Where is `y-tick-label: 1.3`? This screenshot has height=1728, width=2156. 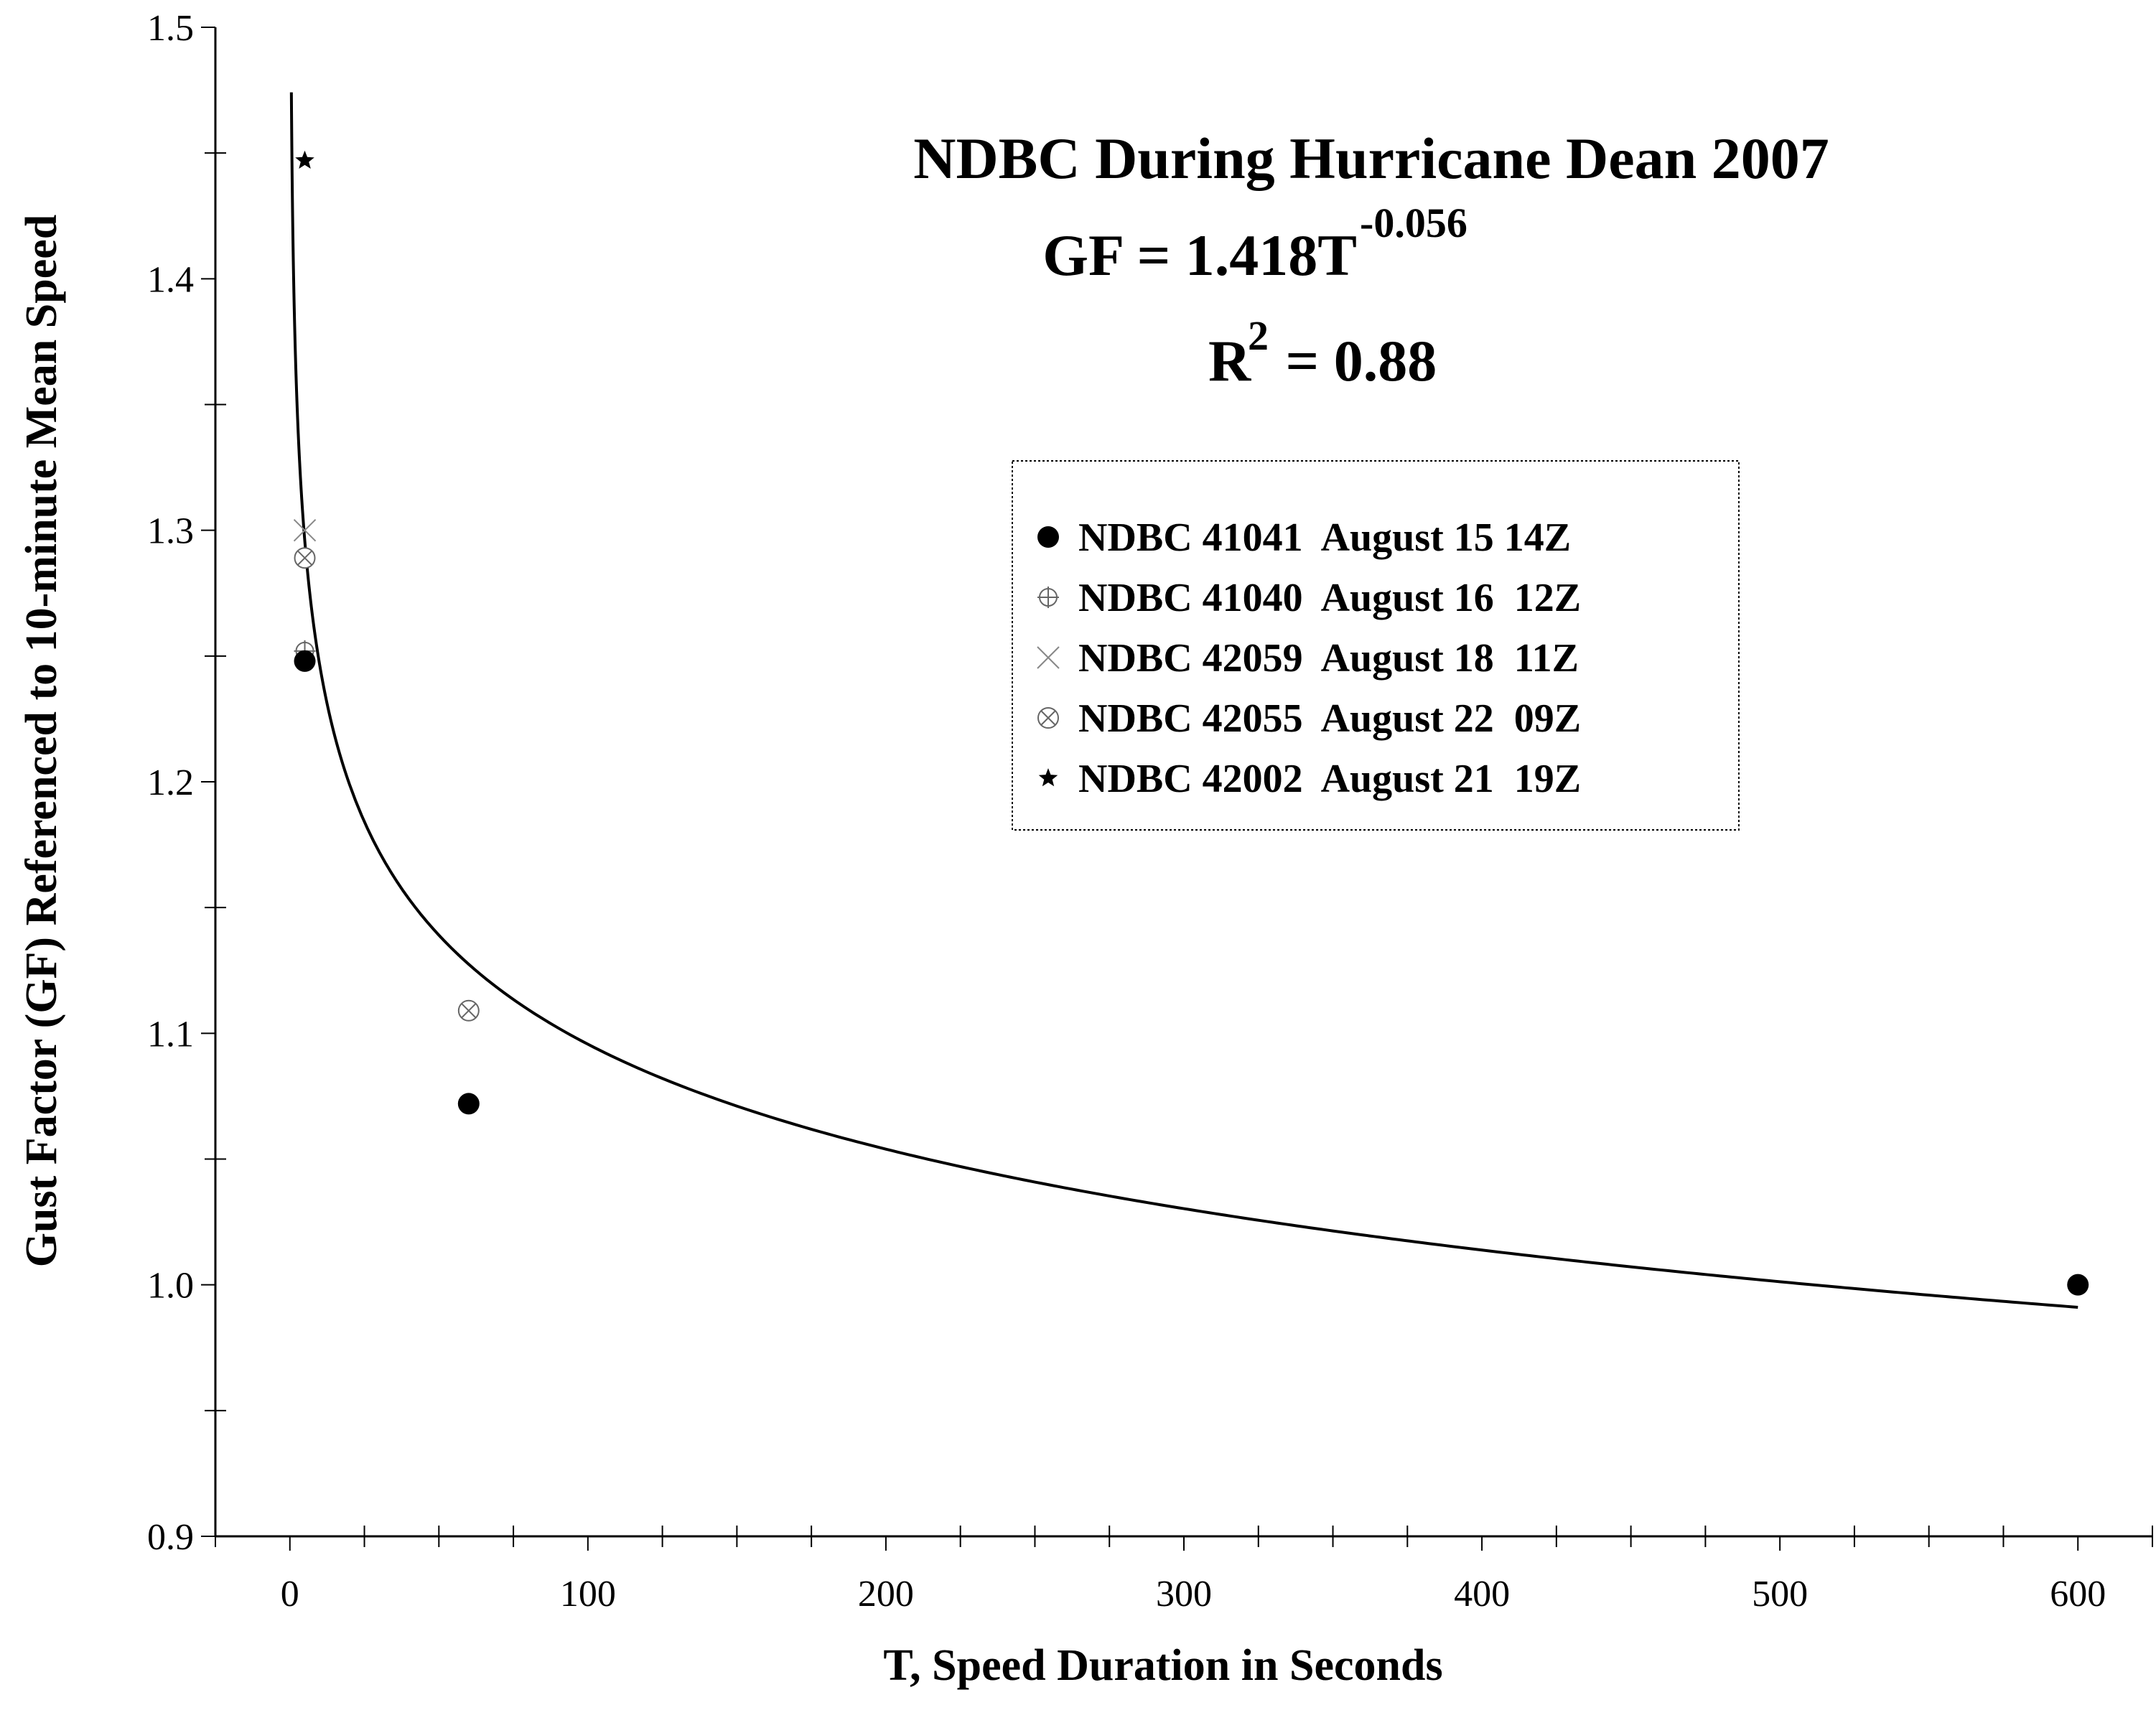 y-tick-label: 1.3 is located at coordinates (170, 531).